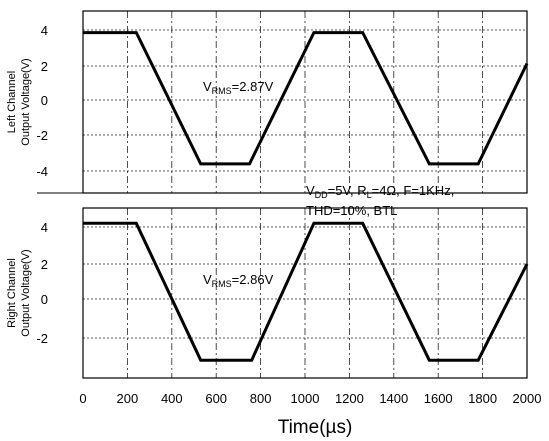 This screenshot has height=441, width=549. Describe the element at coordinates (349, 398) in the screenshot. I see `x-tick-label: 1200` at that location.